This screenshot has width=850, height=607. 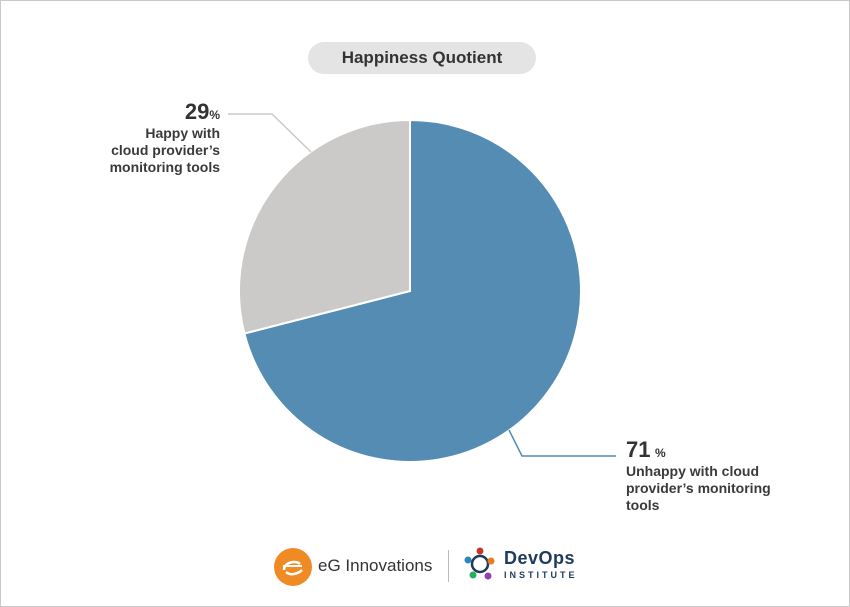 What do you see at coordinates (197, 111) in the screenshot?
I see `pct-happy: 29` at bounding box center [197, 111].